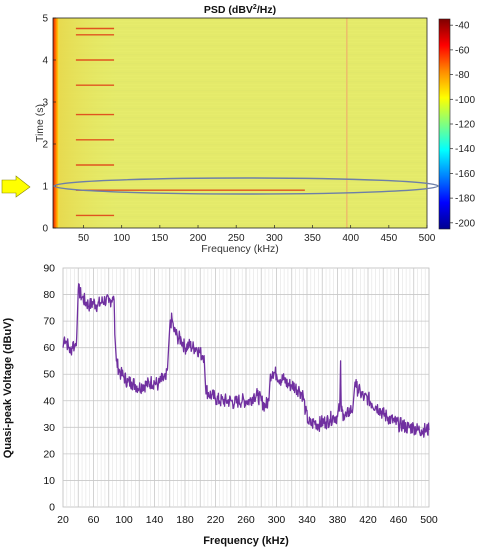 The width and height of the screenshot is (477, 550). I want to click on highlight-arrow, so click(16, 186).